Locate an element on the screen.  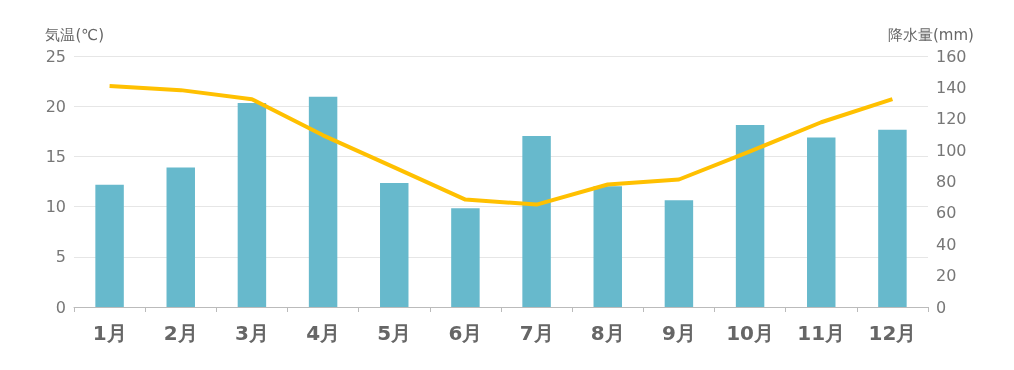
x-tick-label: 11月 is located at coordinates (821, 333).